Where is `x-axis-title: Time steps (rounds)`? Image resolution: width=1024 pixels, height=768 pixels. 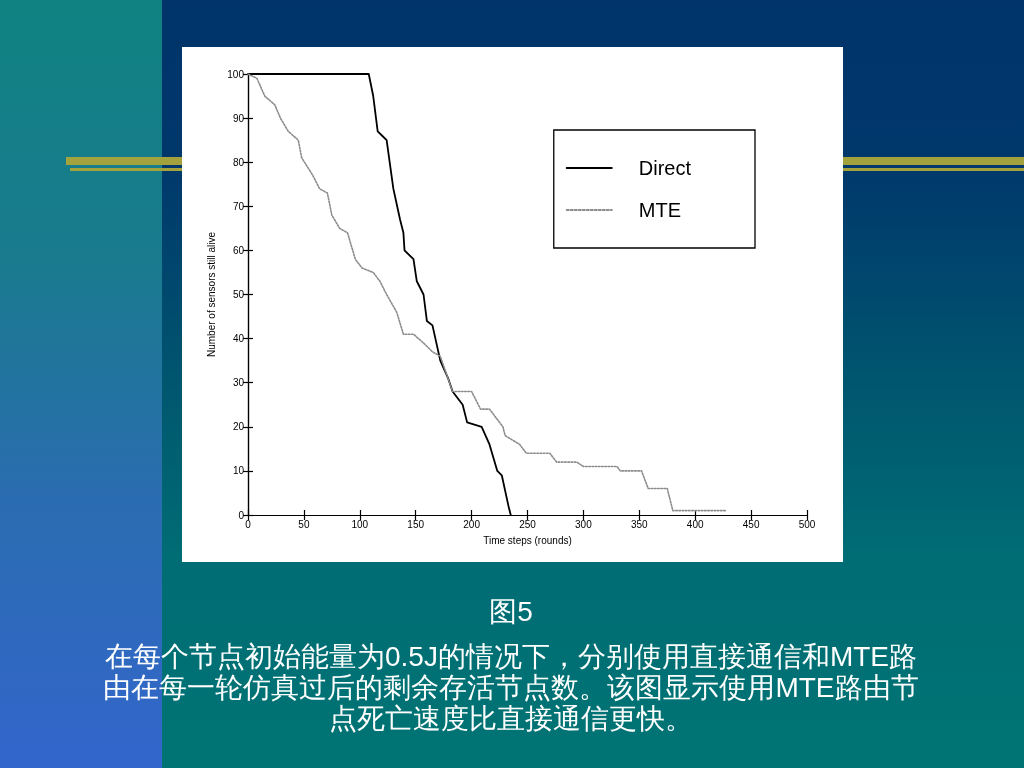
x-axis-title: Time steps (rounds) is located at coordinates (527, 540).